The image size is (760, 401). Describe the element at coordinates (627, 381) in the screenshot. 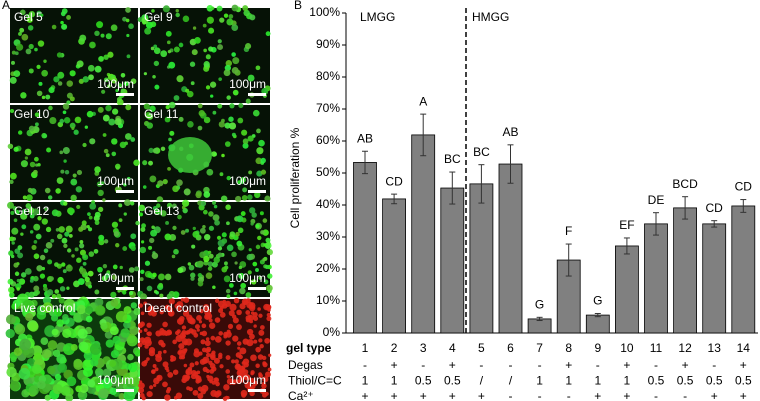

I see `table-cell: 1` at that location.